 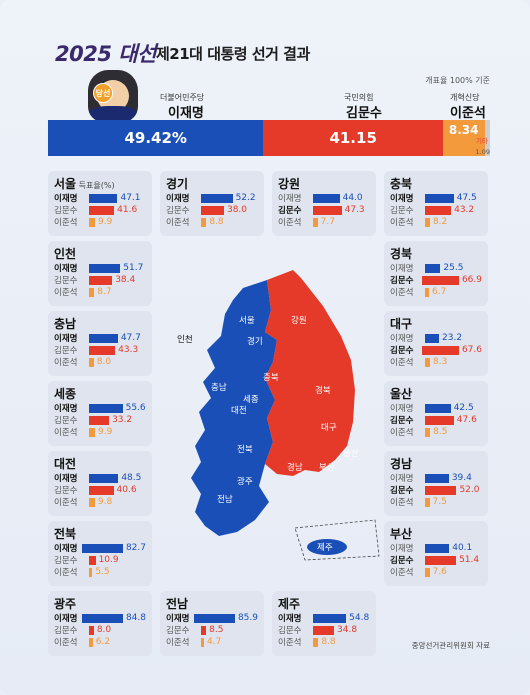 I want to click on map-label-부산: 부산, so click(x=327, y=467).